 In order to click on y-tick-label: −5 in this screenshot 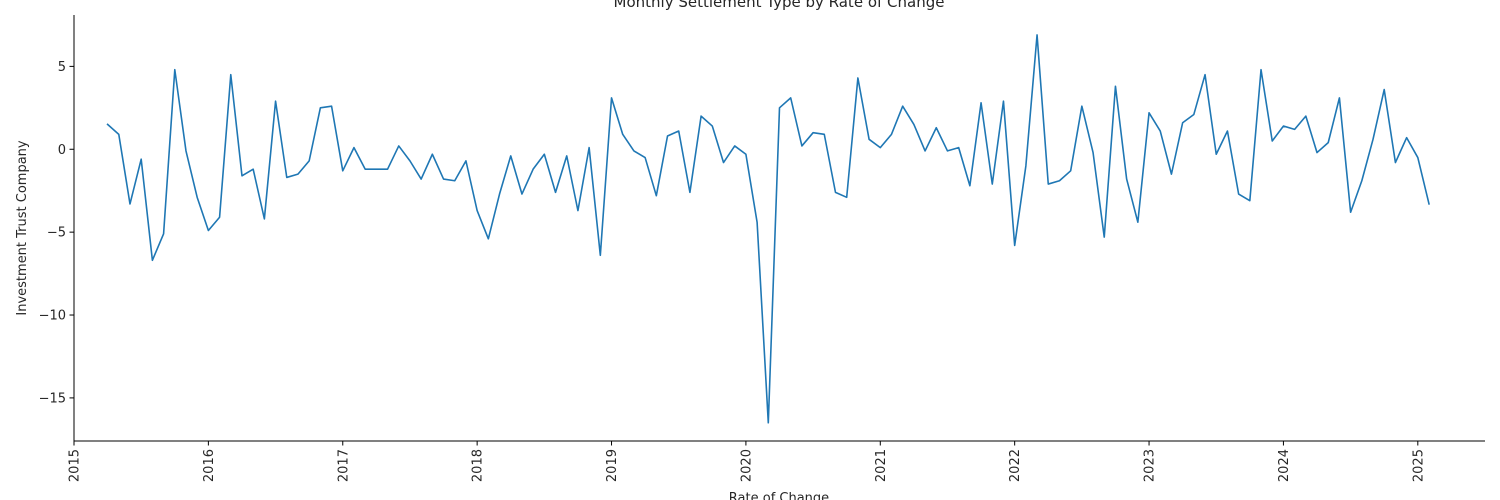, I will do `click(56, 233)`.